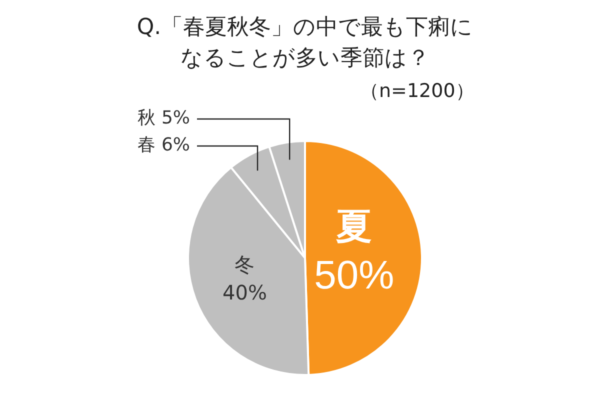  Describe the element at coordinates (417, 91) in the screenshot. I see `chart-subtitle: （n=1200）` at that location.